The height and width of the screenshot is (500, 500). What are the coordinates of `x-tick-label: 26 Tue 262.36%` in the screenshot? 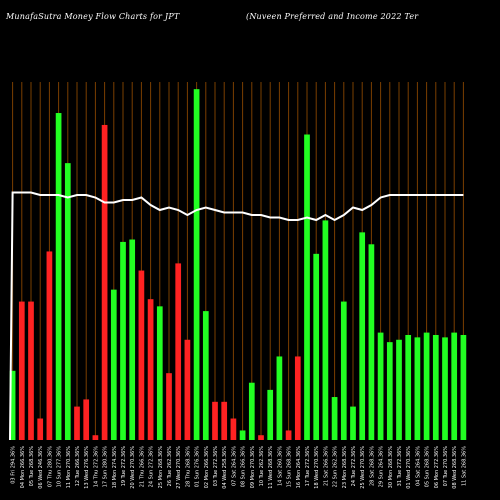 It's located at (170, 466).